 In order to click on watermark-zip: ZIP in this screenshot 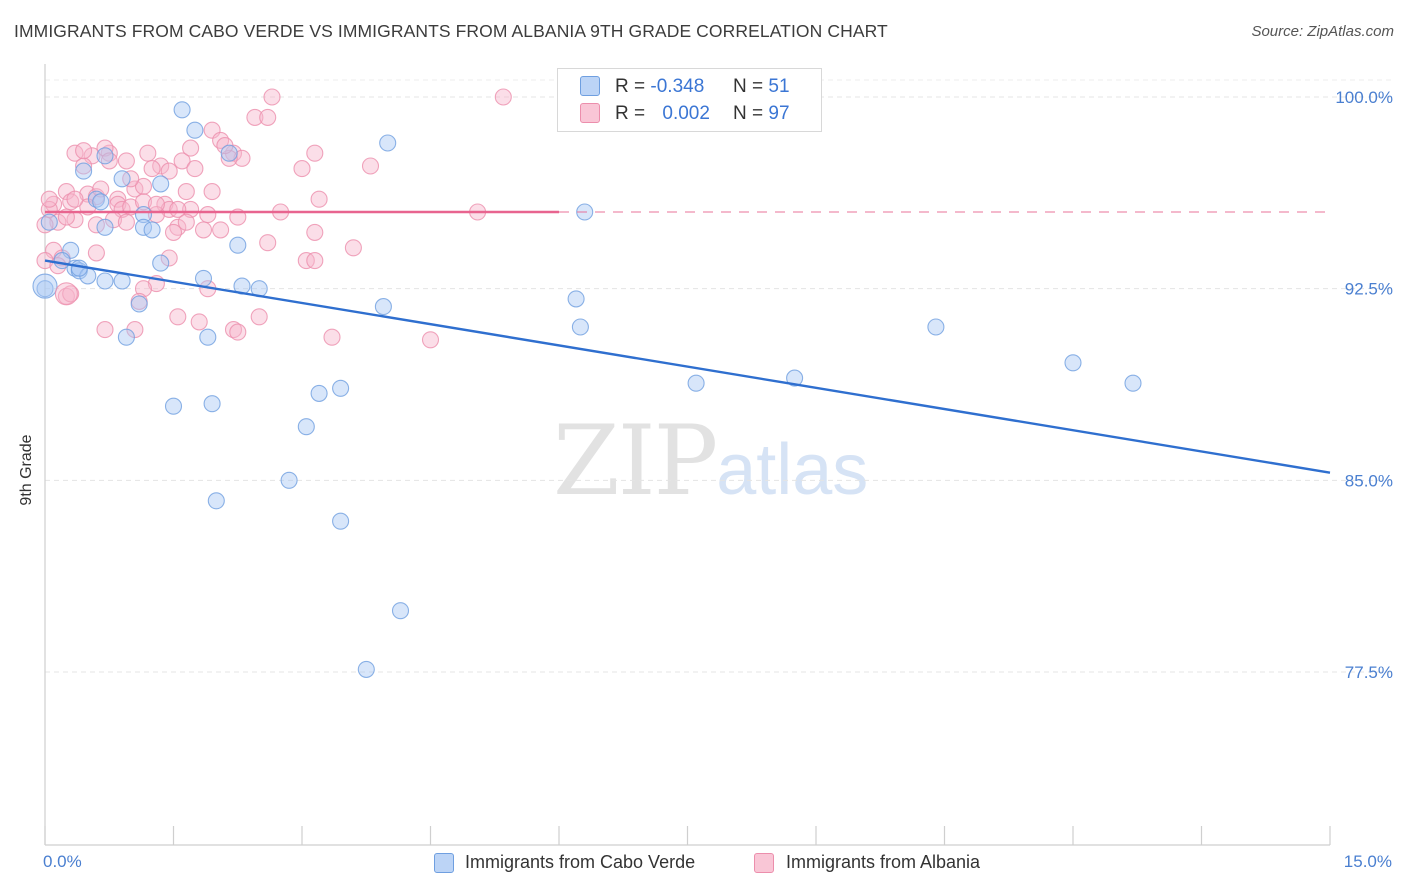, I will do `click(635, 461)`.